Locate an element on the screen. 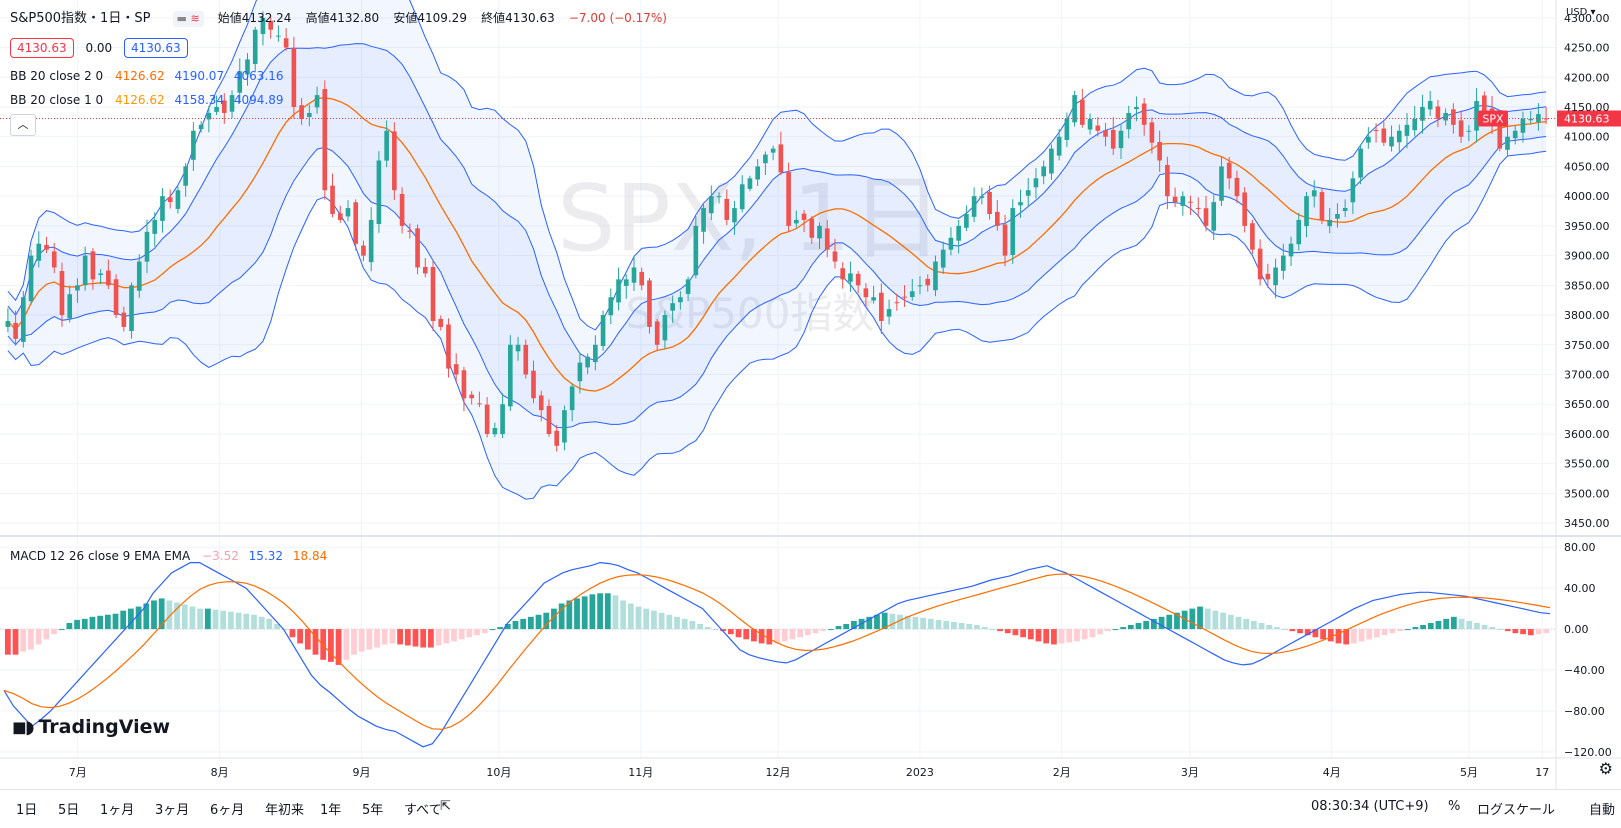  timeframe-3: 3ヶ月 is located at coordinates (172, 810).